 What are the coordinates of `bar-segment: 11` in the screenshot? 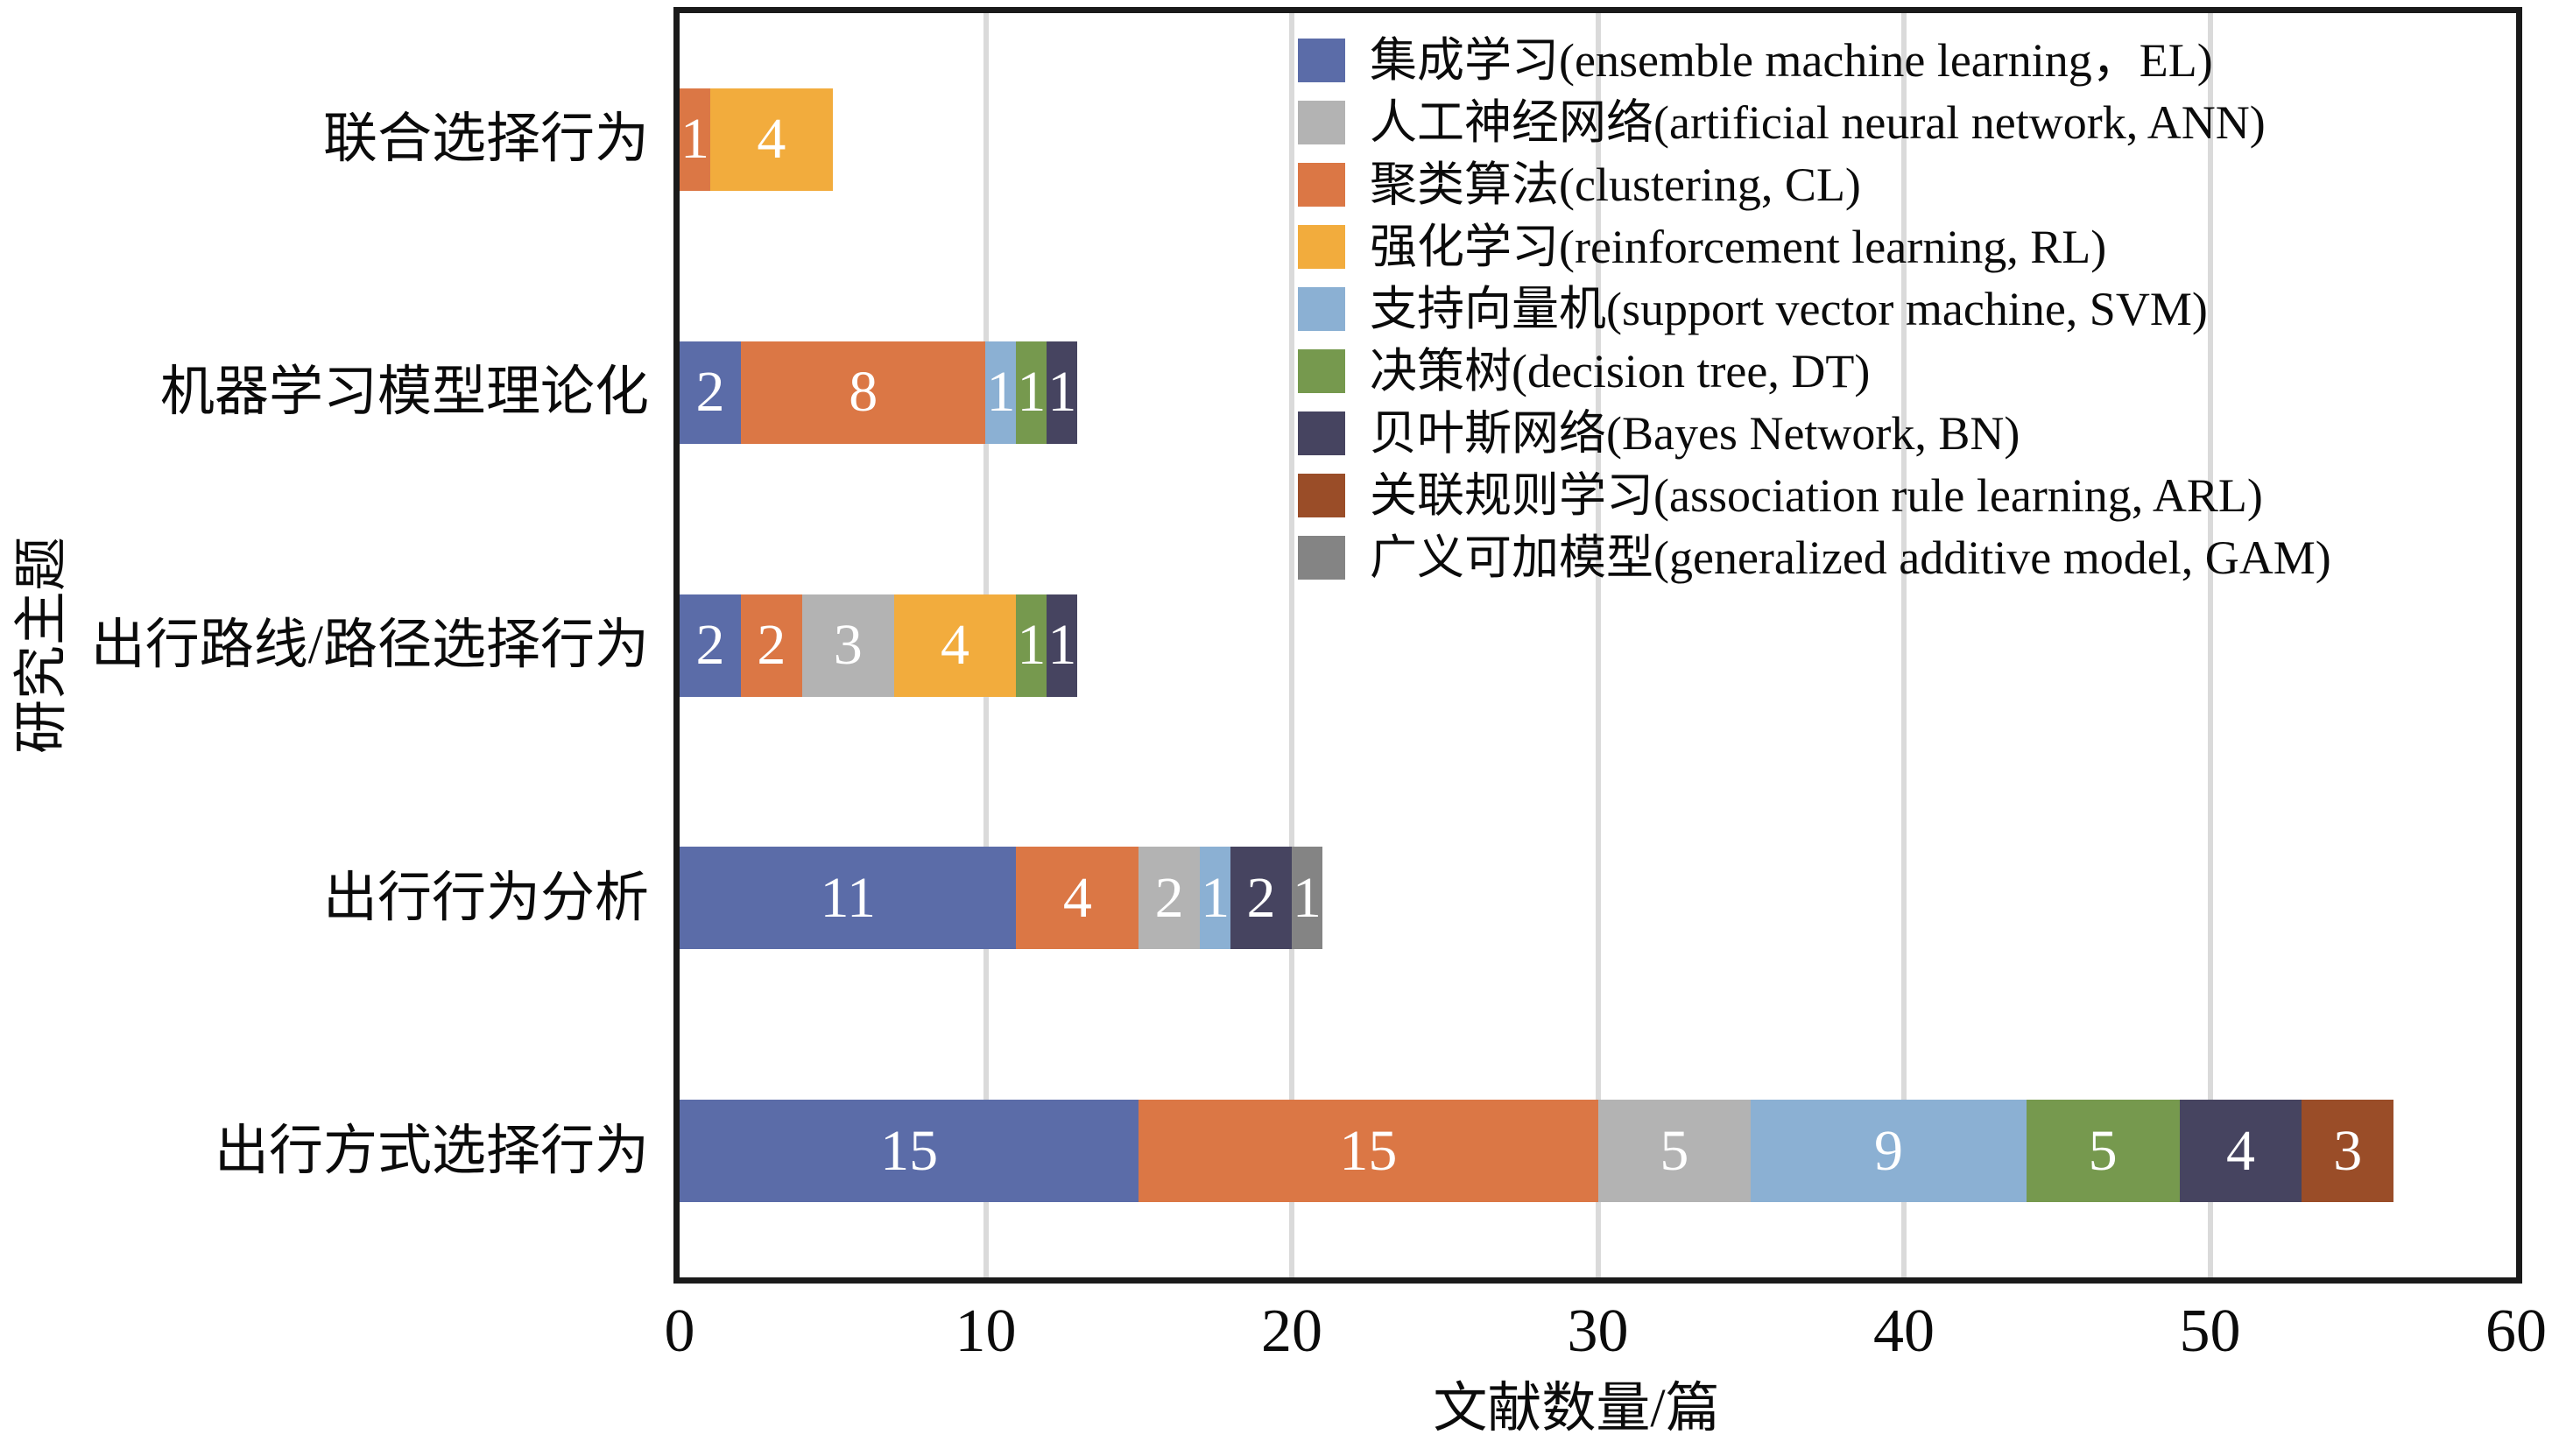 It's located at (848, 898).